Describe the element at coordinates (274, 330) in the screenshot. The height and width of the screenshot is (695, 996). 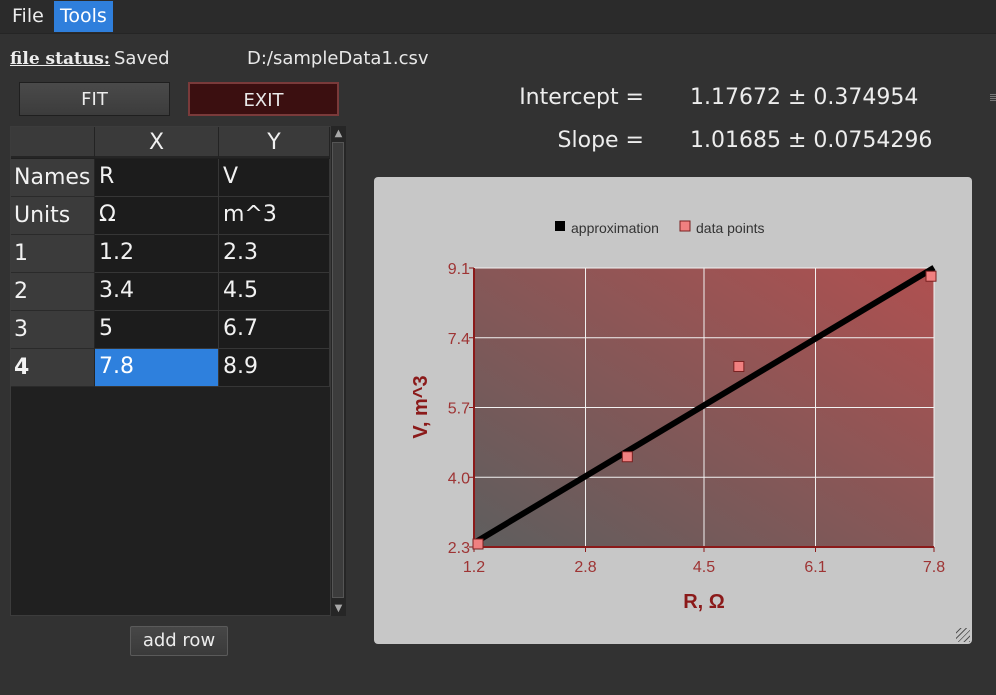
I see `cell-3-y: 6.7` at that location.